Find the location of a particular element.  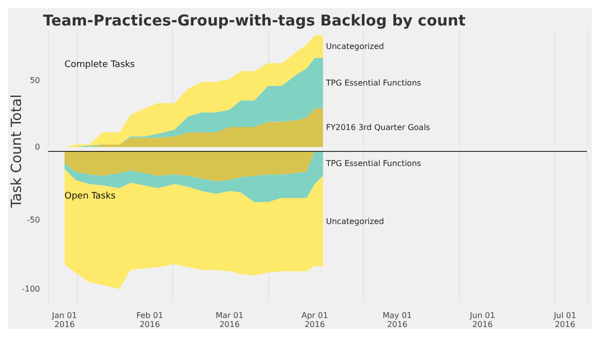

y-axis-title: Task Count Total is located at coordinates (17, 151).